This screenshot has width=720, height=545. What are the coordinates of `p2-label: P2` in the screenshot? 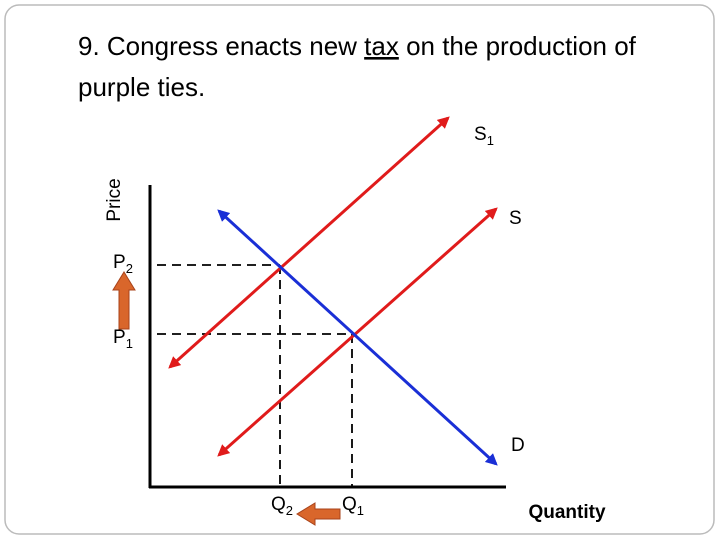 It's located at (123, 264).